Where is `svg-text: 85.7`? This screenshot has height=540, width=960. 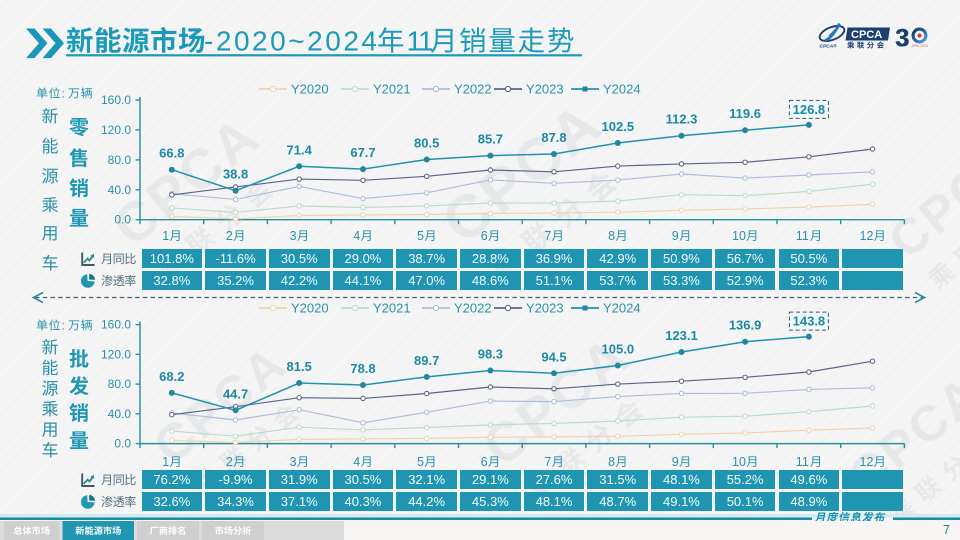 svg-text: 85.7 is located at coordinates (490, 139).